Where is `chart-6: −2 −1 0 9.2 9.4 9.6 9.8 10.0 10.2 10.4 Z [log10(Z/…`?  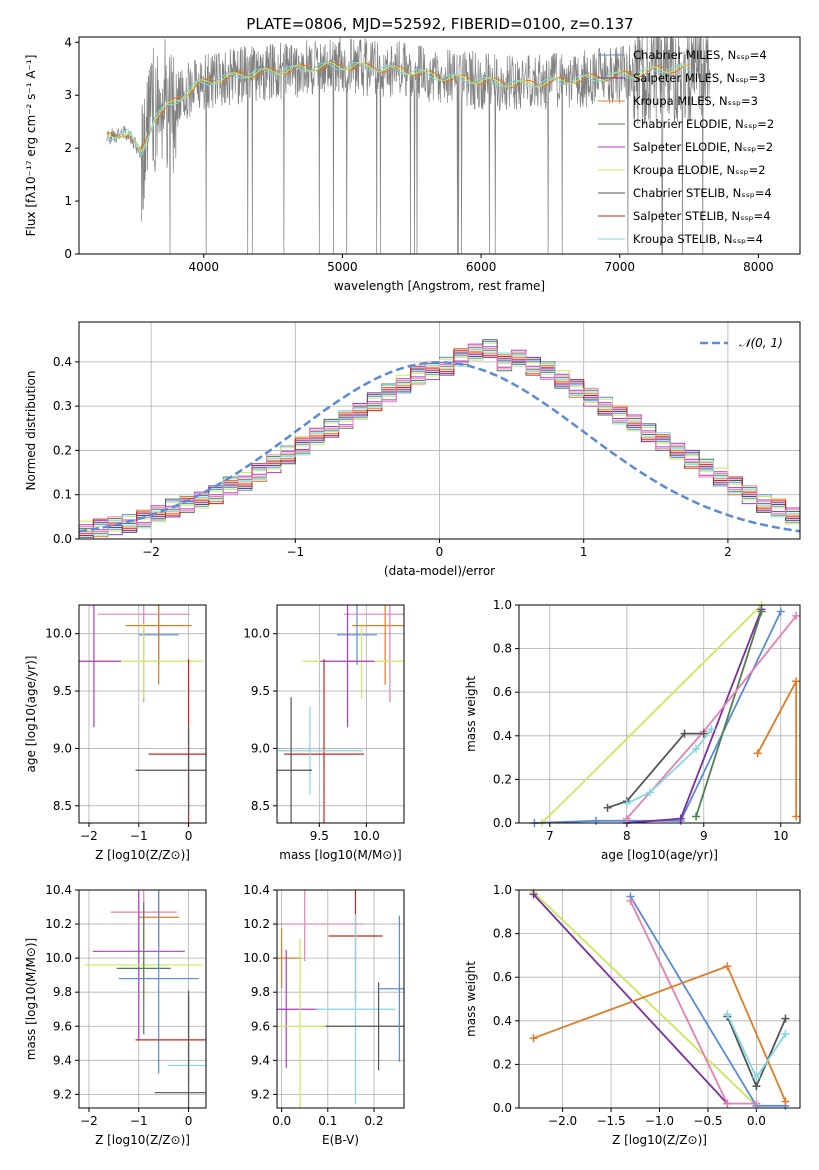
chart-6: −2 −1 0 9.2 9.4 9.6 9.8 10.0 10.2 10.4 Z [log10(Z/… is located at coordinates (115, 1015).